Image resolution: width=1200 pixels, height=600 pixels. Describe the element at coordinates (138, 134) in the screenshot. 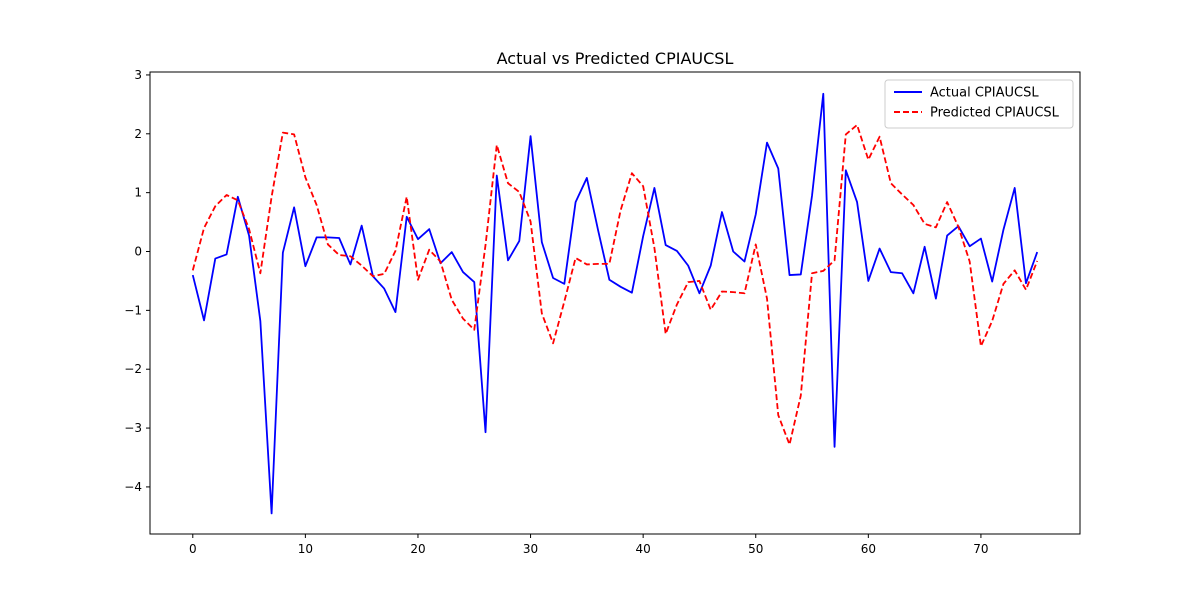

I see `y-tick-label: 2` at that location.